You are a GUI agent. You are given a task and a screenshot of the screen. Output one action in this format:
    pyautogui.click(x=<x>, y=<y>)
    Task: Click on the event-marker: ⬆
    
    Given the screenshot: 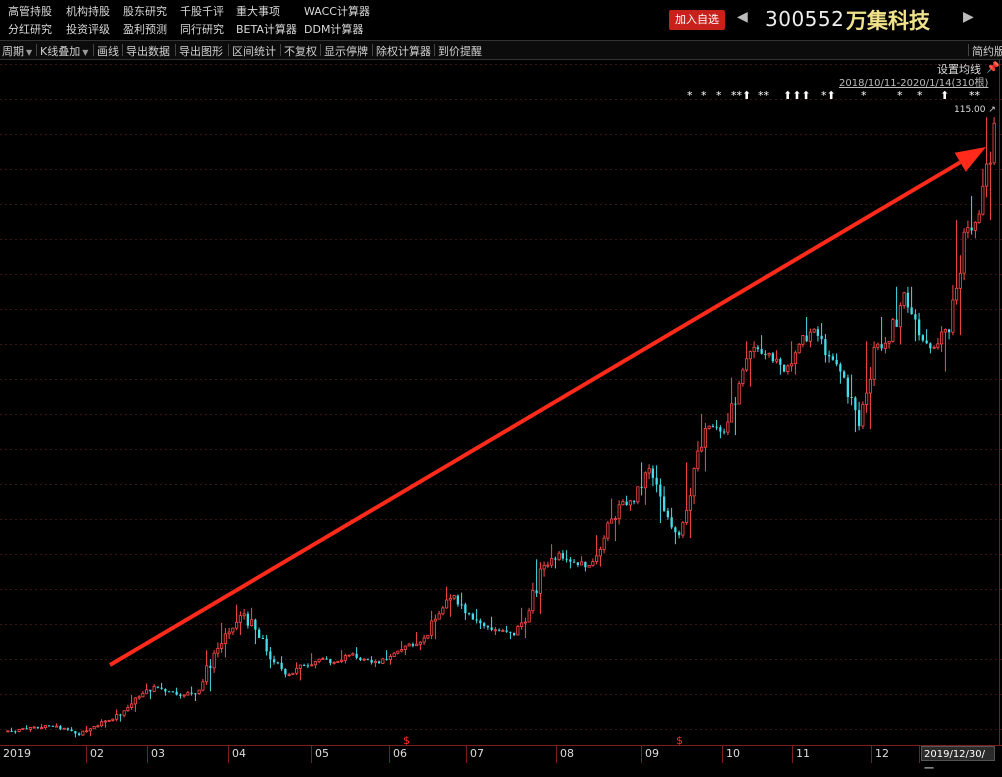 What is the action you would take?
    pyautogui.click(x=945, y=95)
    